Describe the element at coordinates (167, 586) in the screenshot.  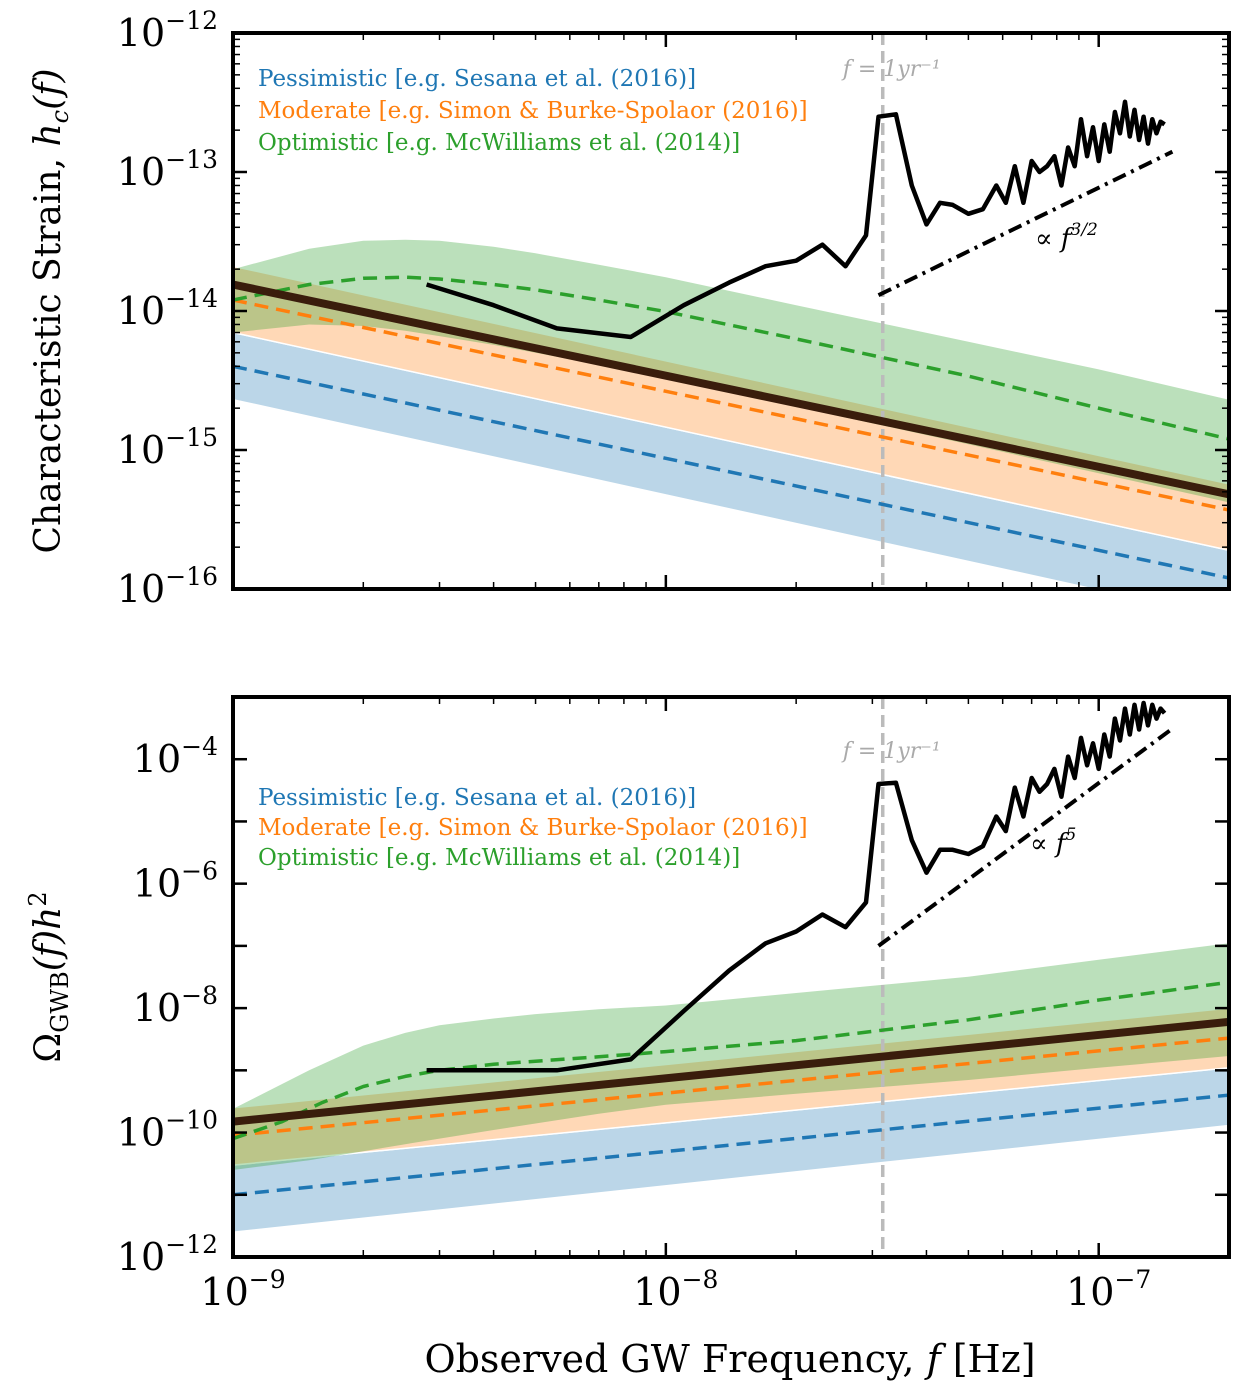
I see `strain-ytick-label: 10−16` at that location.